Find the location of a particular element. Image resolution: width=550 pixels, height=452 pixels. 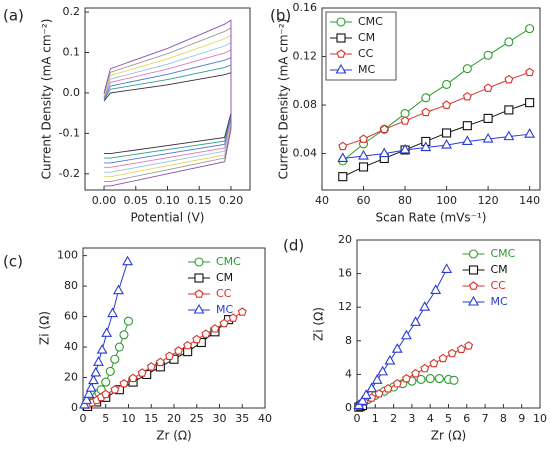

y-axis-label: Current Density (mA cm⁻²) is located at coordinates (47, 99).